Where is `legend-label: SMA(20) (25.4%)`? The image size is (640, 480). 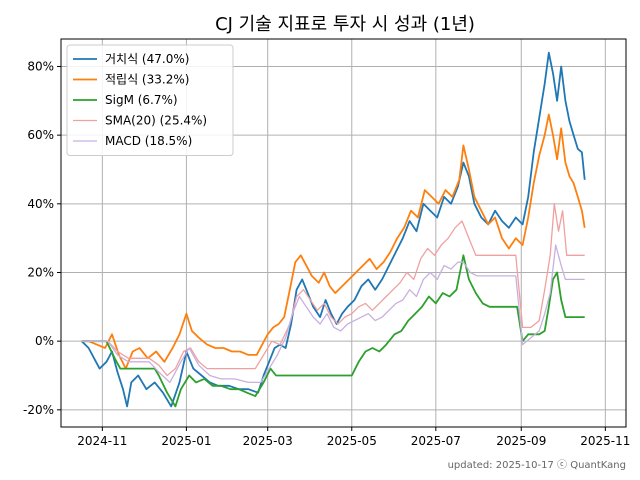
legend-label: SMA(20) (25.4%) is located at coordinates (156, 121).